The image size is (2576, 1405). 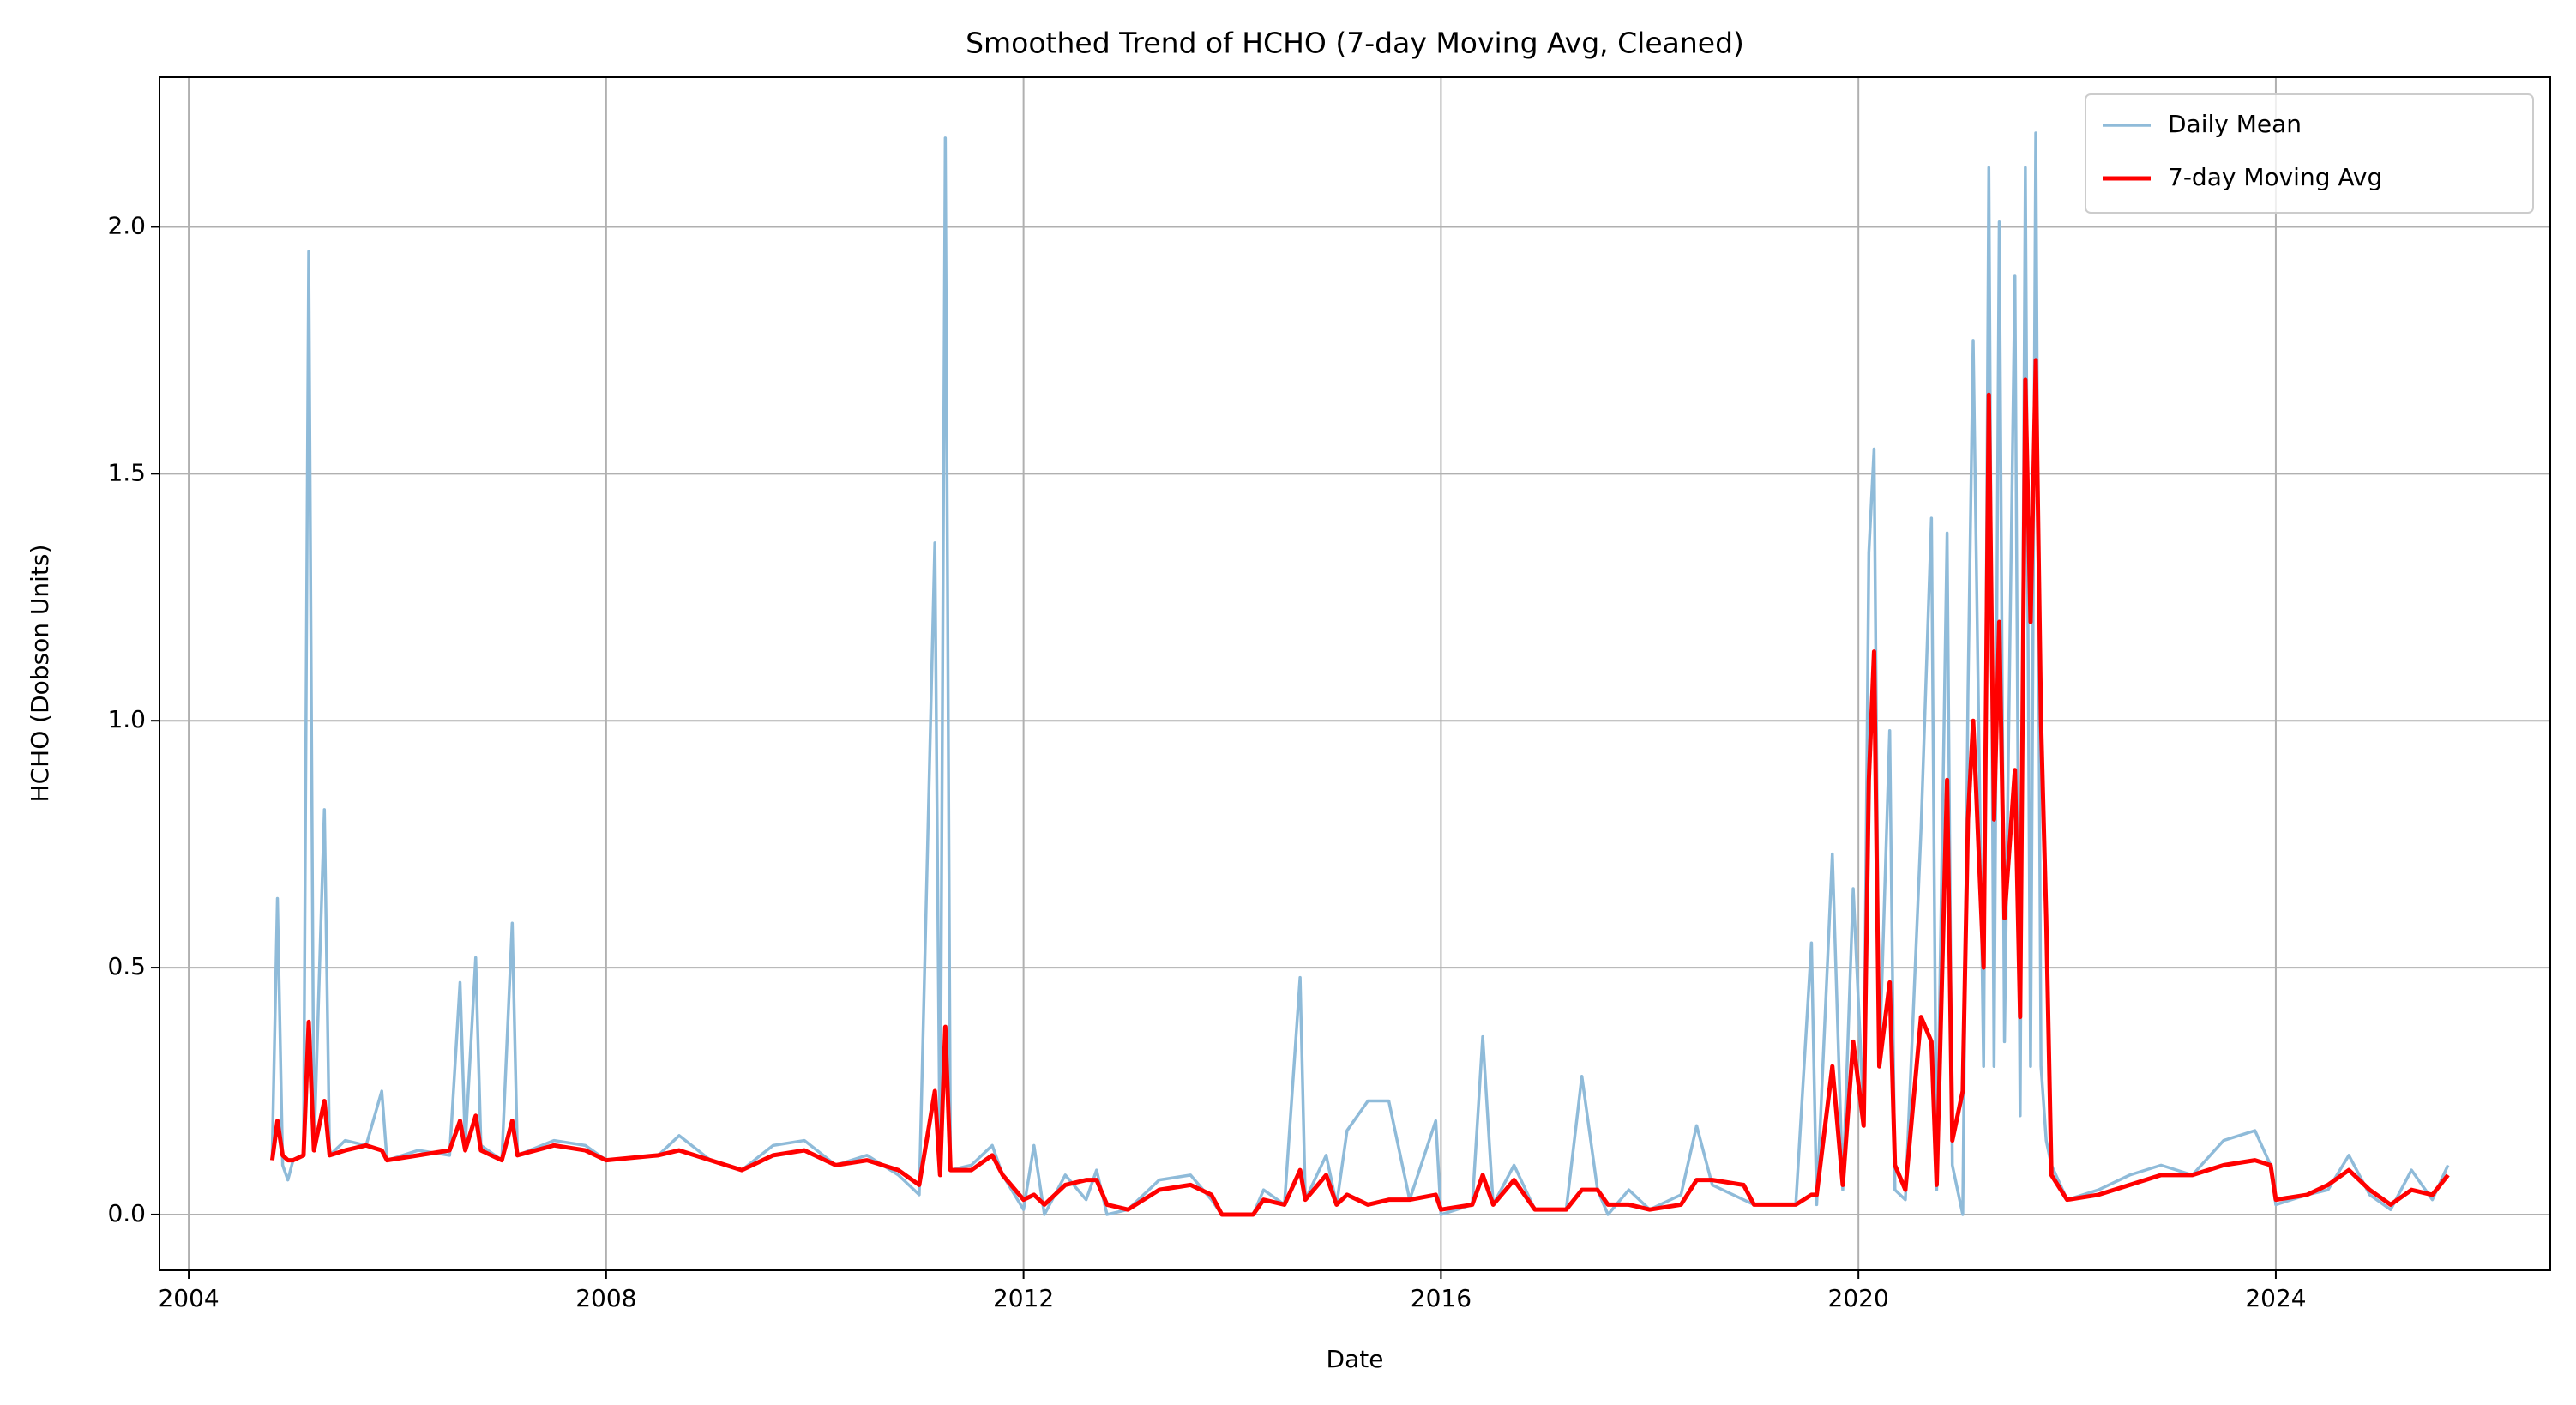 I want to click on legend-label: Daily Mean, so click(x=2235, y=124).